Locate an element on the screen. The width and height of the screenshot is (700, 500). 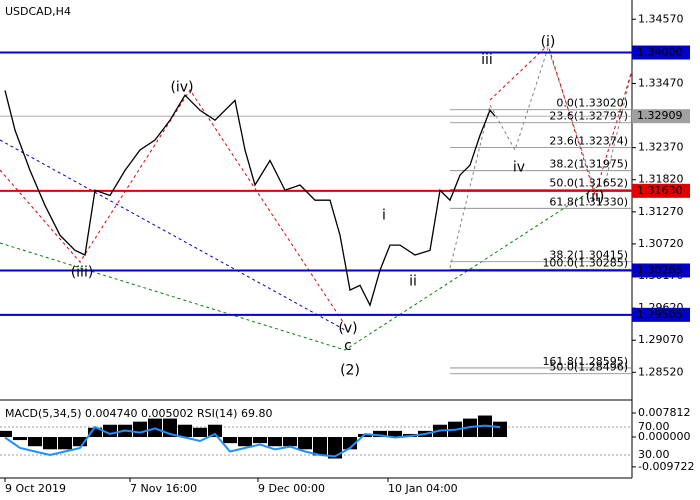
level-label: 1.31630 is located at coordinates (660, 190).